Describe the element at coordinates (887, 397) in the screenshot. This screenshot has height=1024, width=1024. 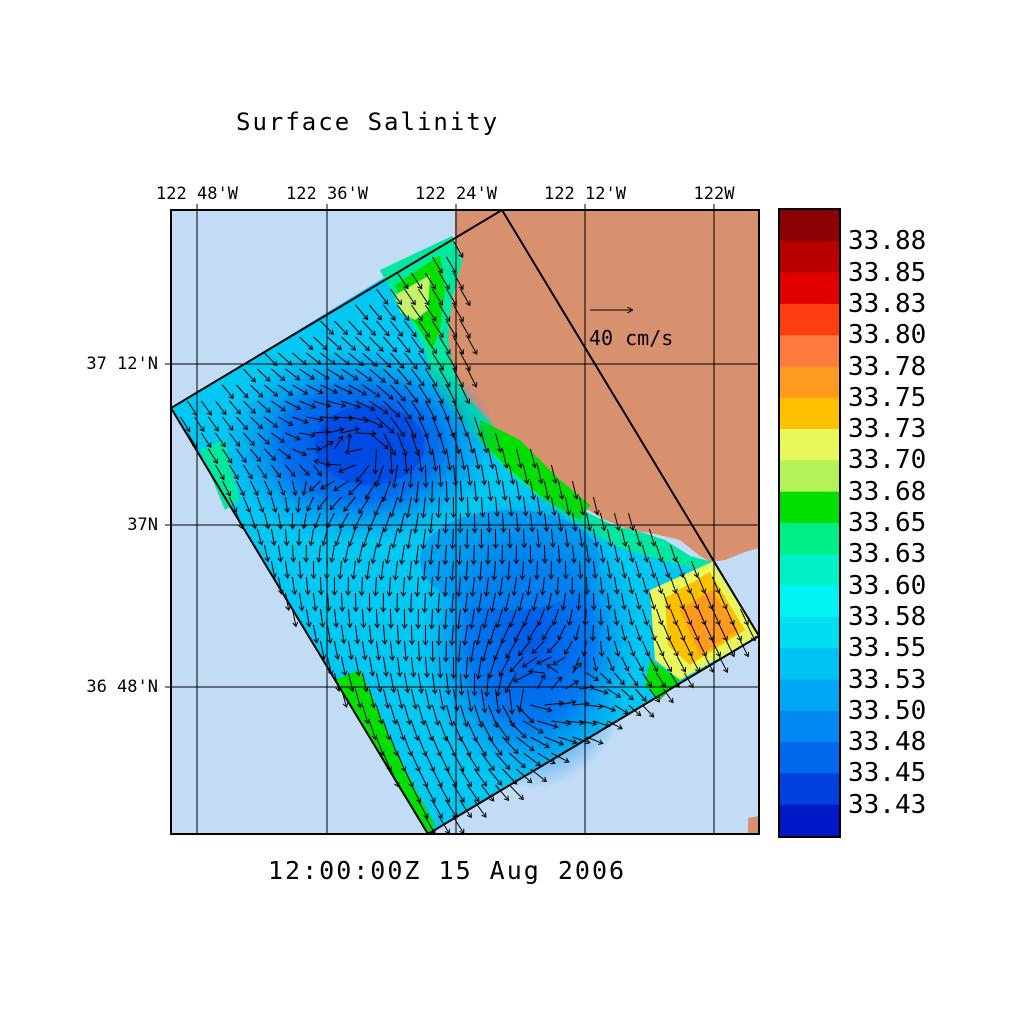
I see `colorbar-label: 33.75` at that location.